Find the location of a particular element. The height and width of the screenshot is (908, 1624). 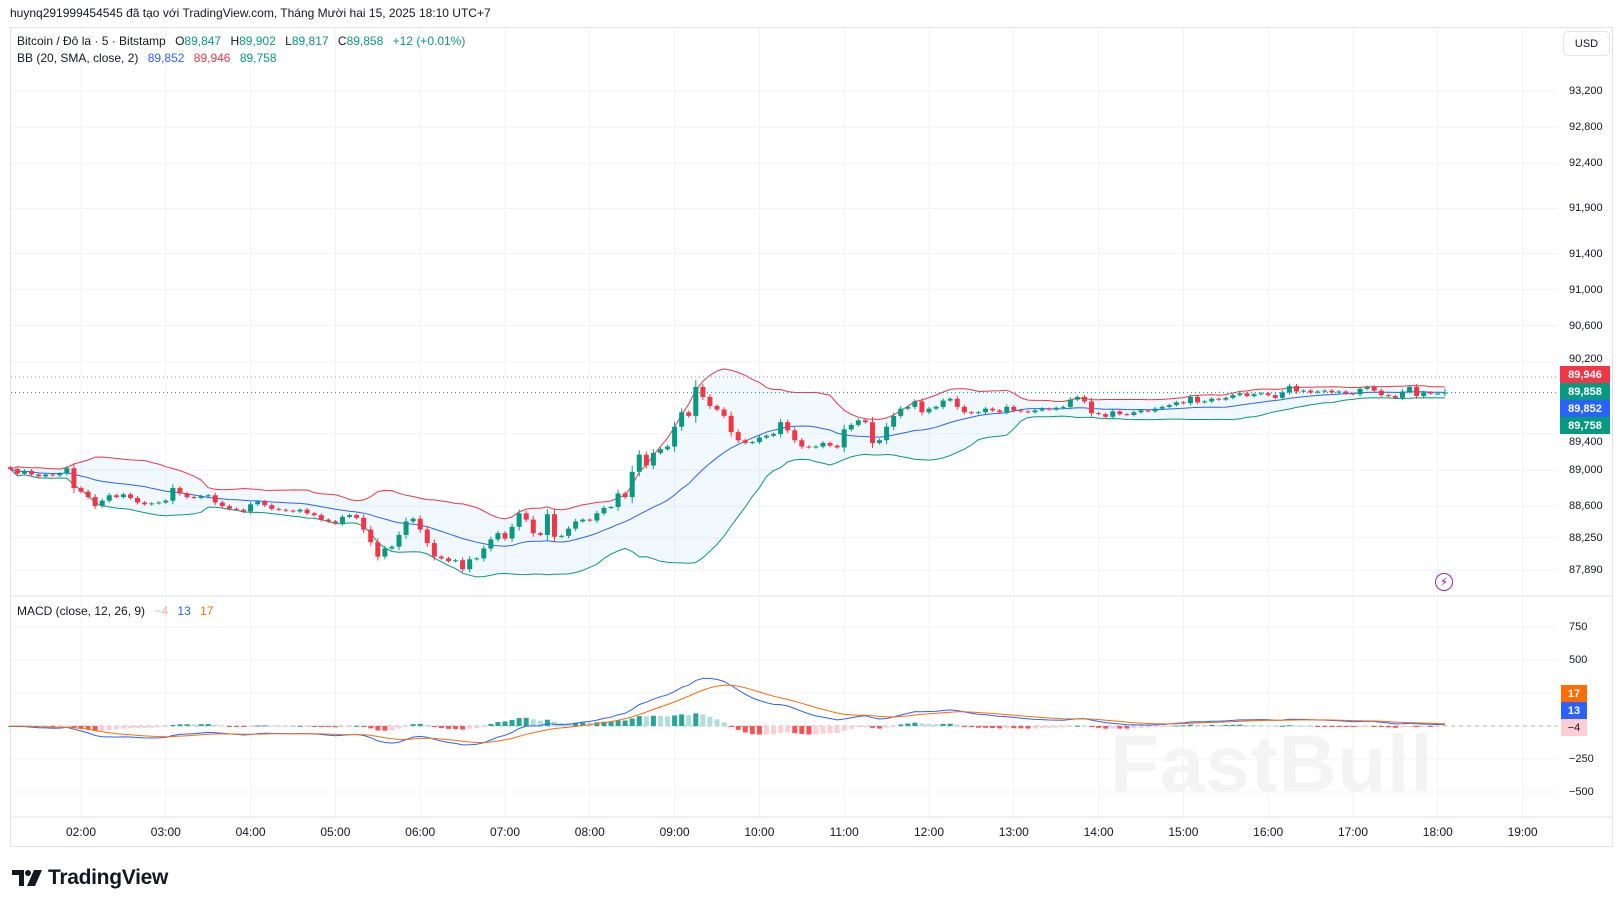

symbol-title: Bitcoin / Đô la · 5 · Bitstamp is located at coordinates (91, 41).